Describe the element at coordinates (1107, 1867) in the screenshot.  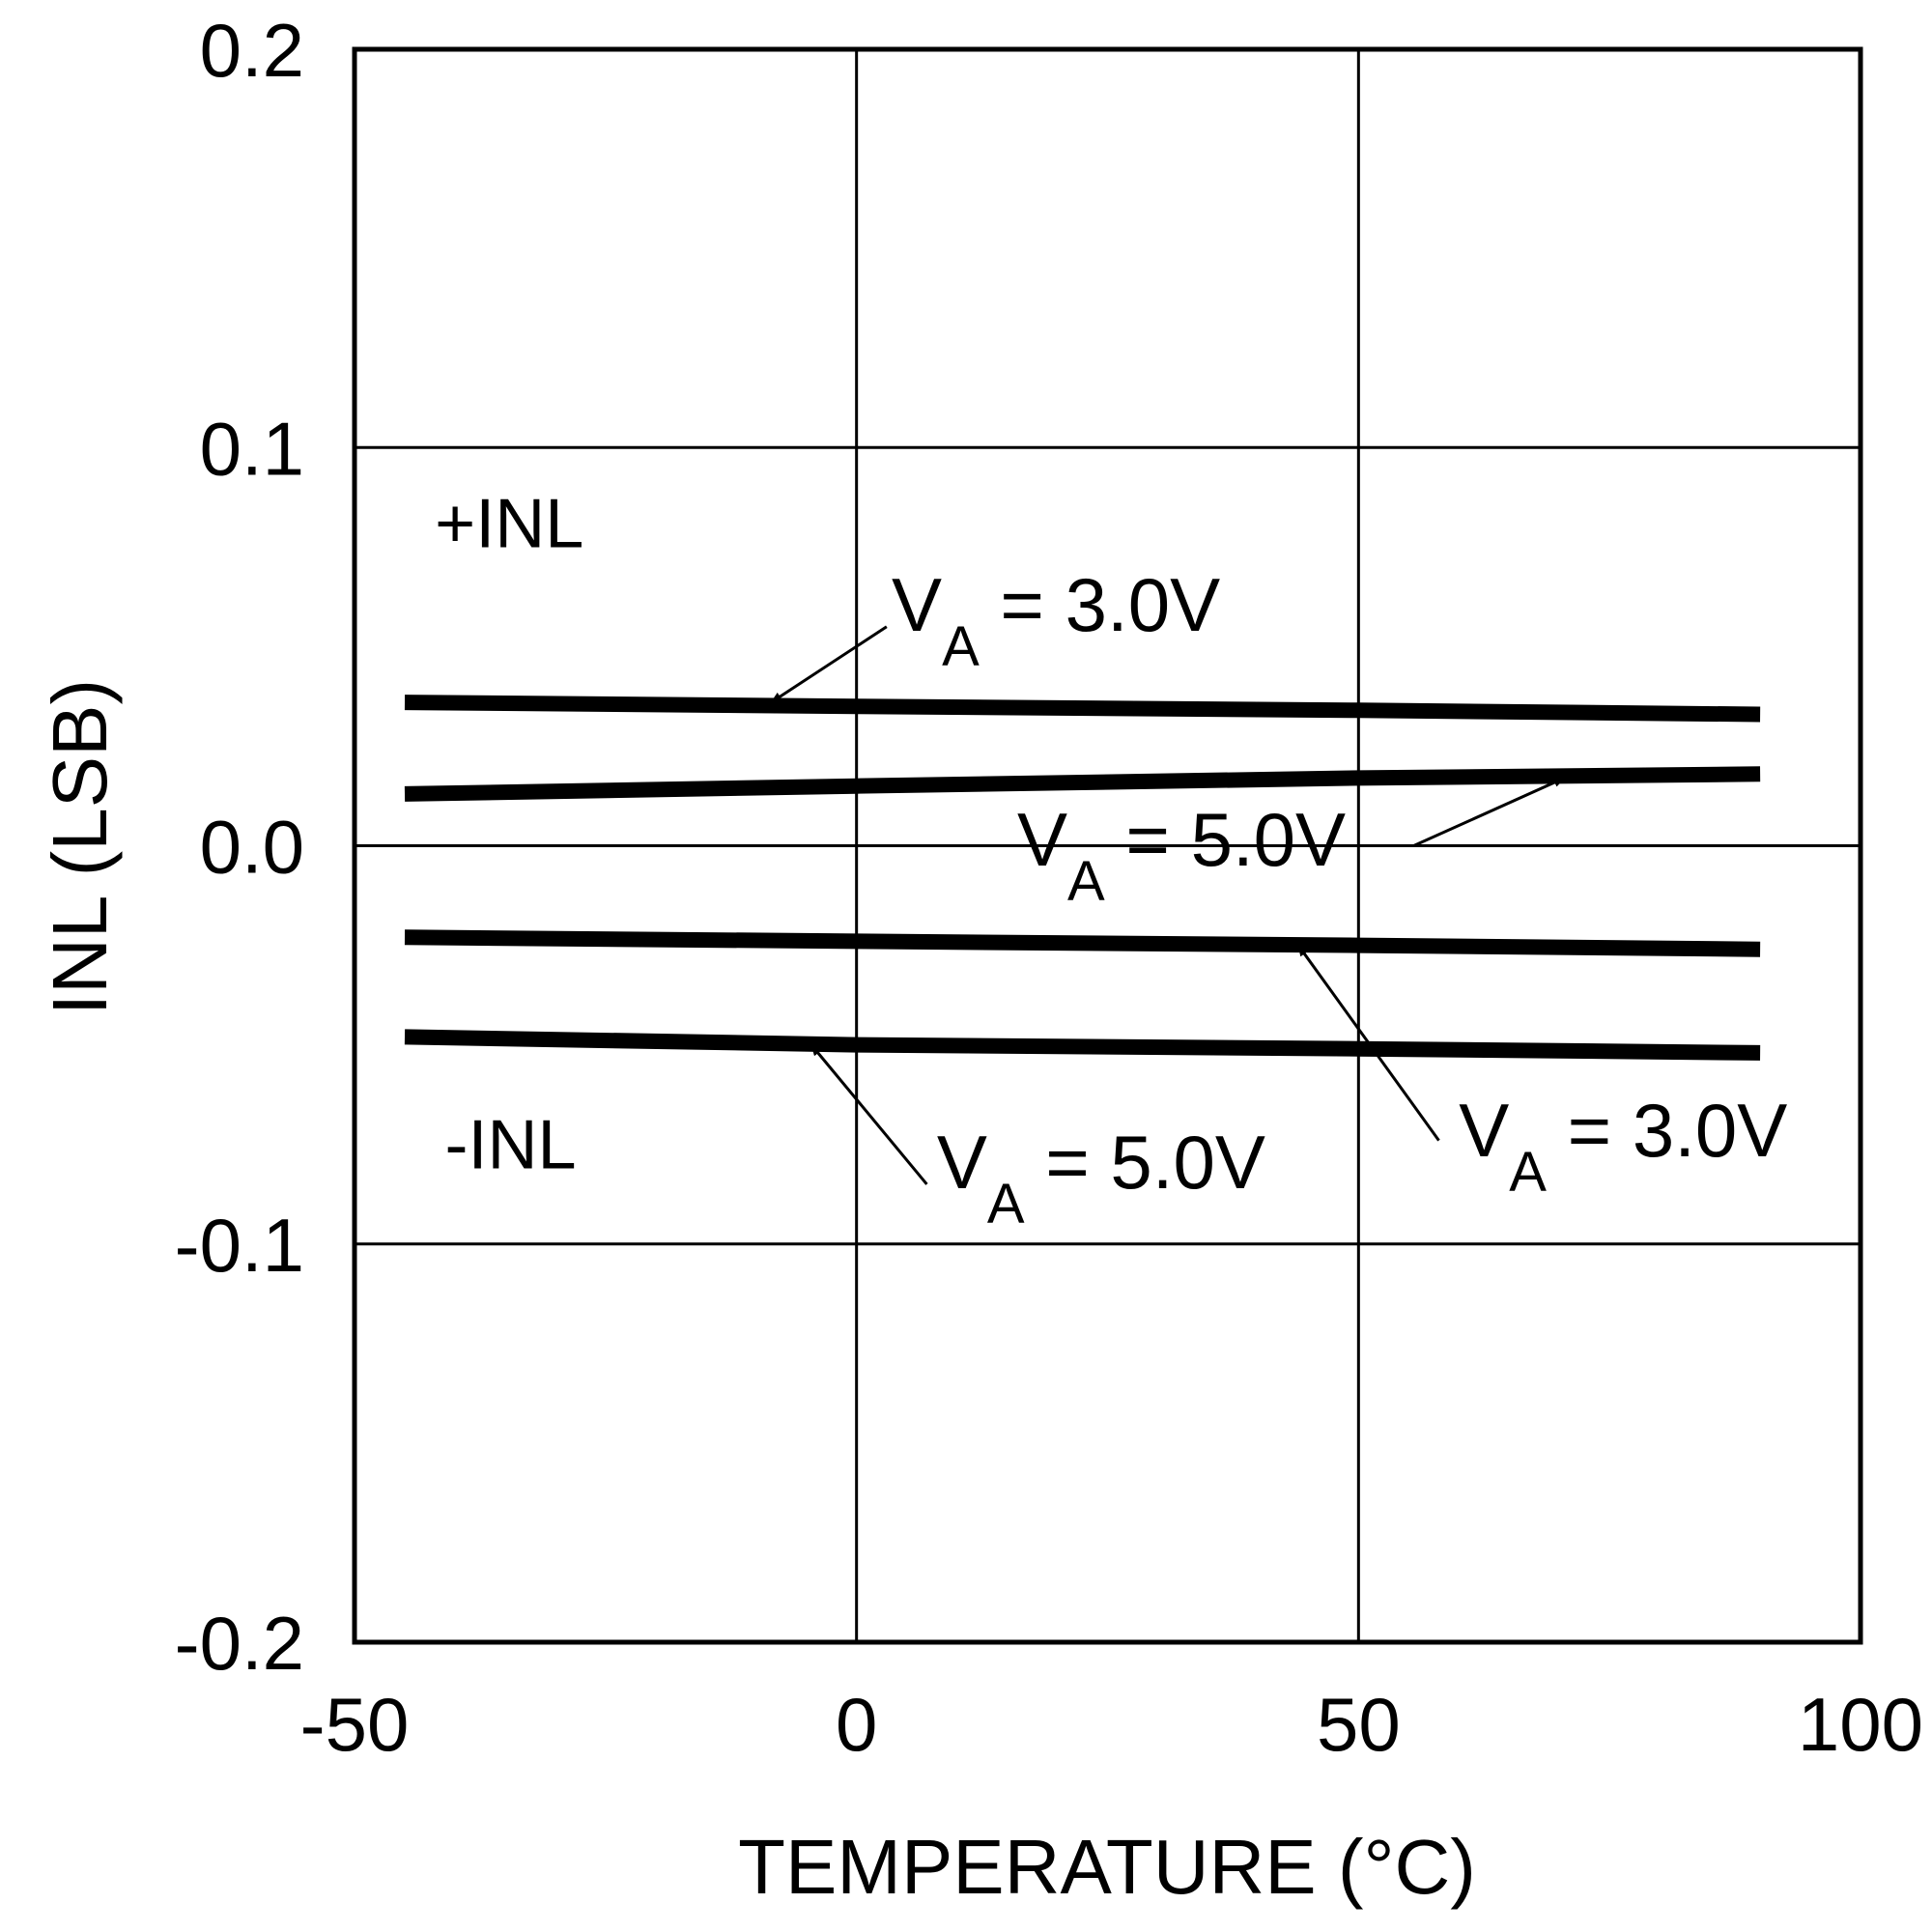
I see `x-axis-title: TEMPERATURE (°C)` at that location.